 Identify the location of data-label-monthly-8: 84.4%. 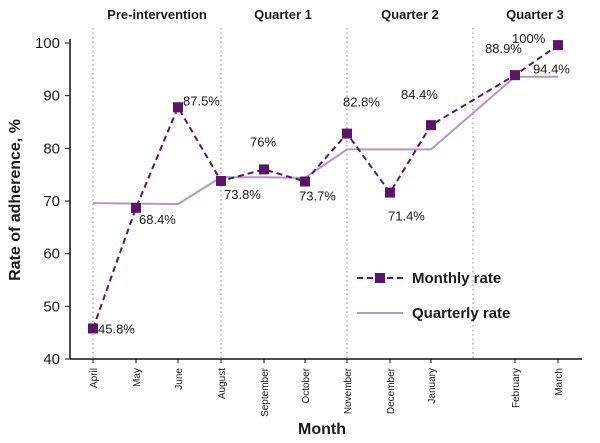
(419, 94).